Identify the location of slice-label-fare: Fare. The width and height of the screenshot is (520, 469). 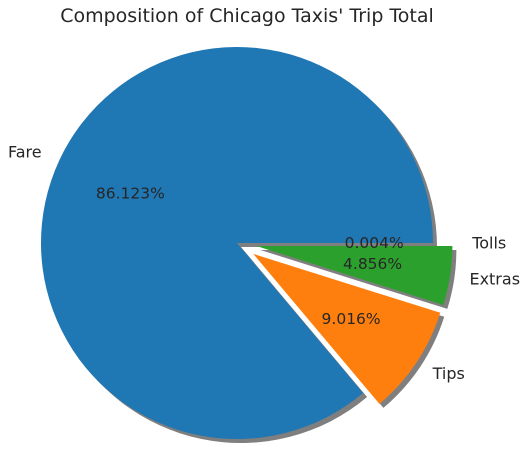
(25, 151).